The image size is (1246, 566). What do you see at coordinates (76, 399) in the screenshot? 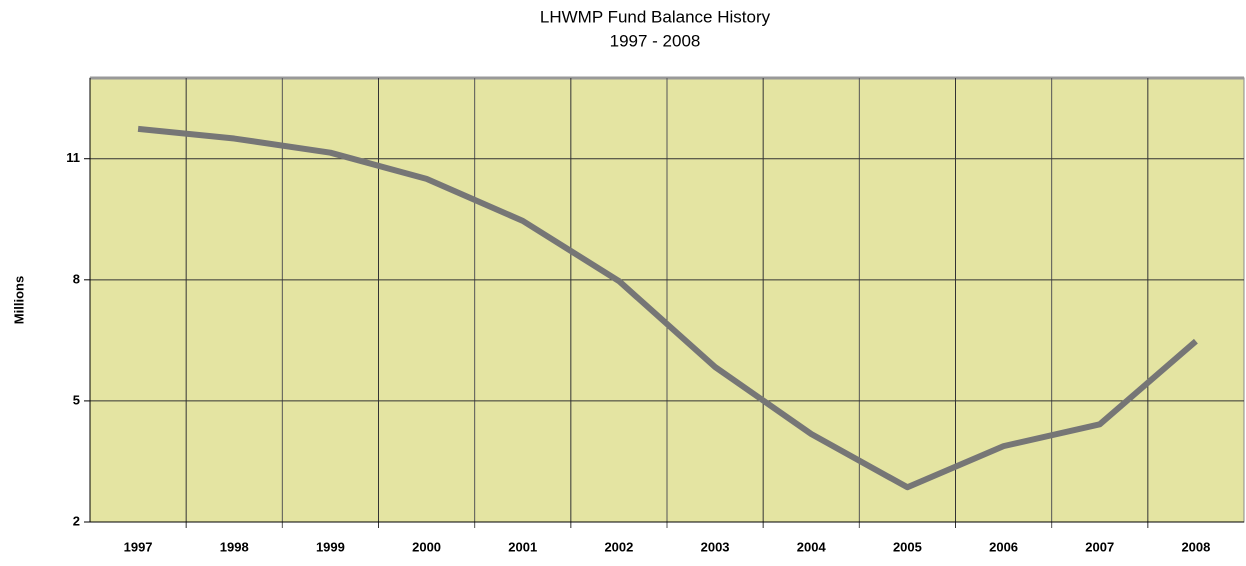
I see `y-tick-label: 5` at bounding box center [76, 399].